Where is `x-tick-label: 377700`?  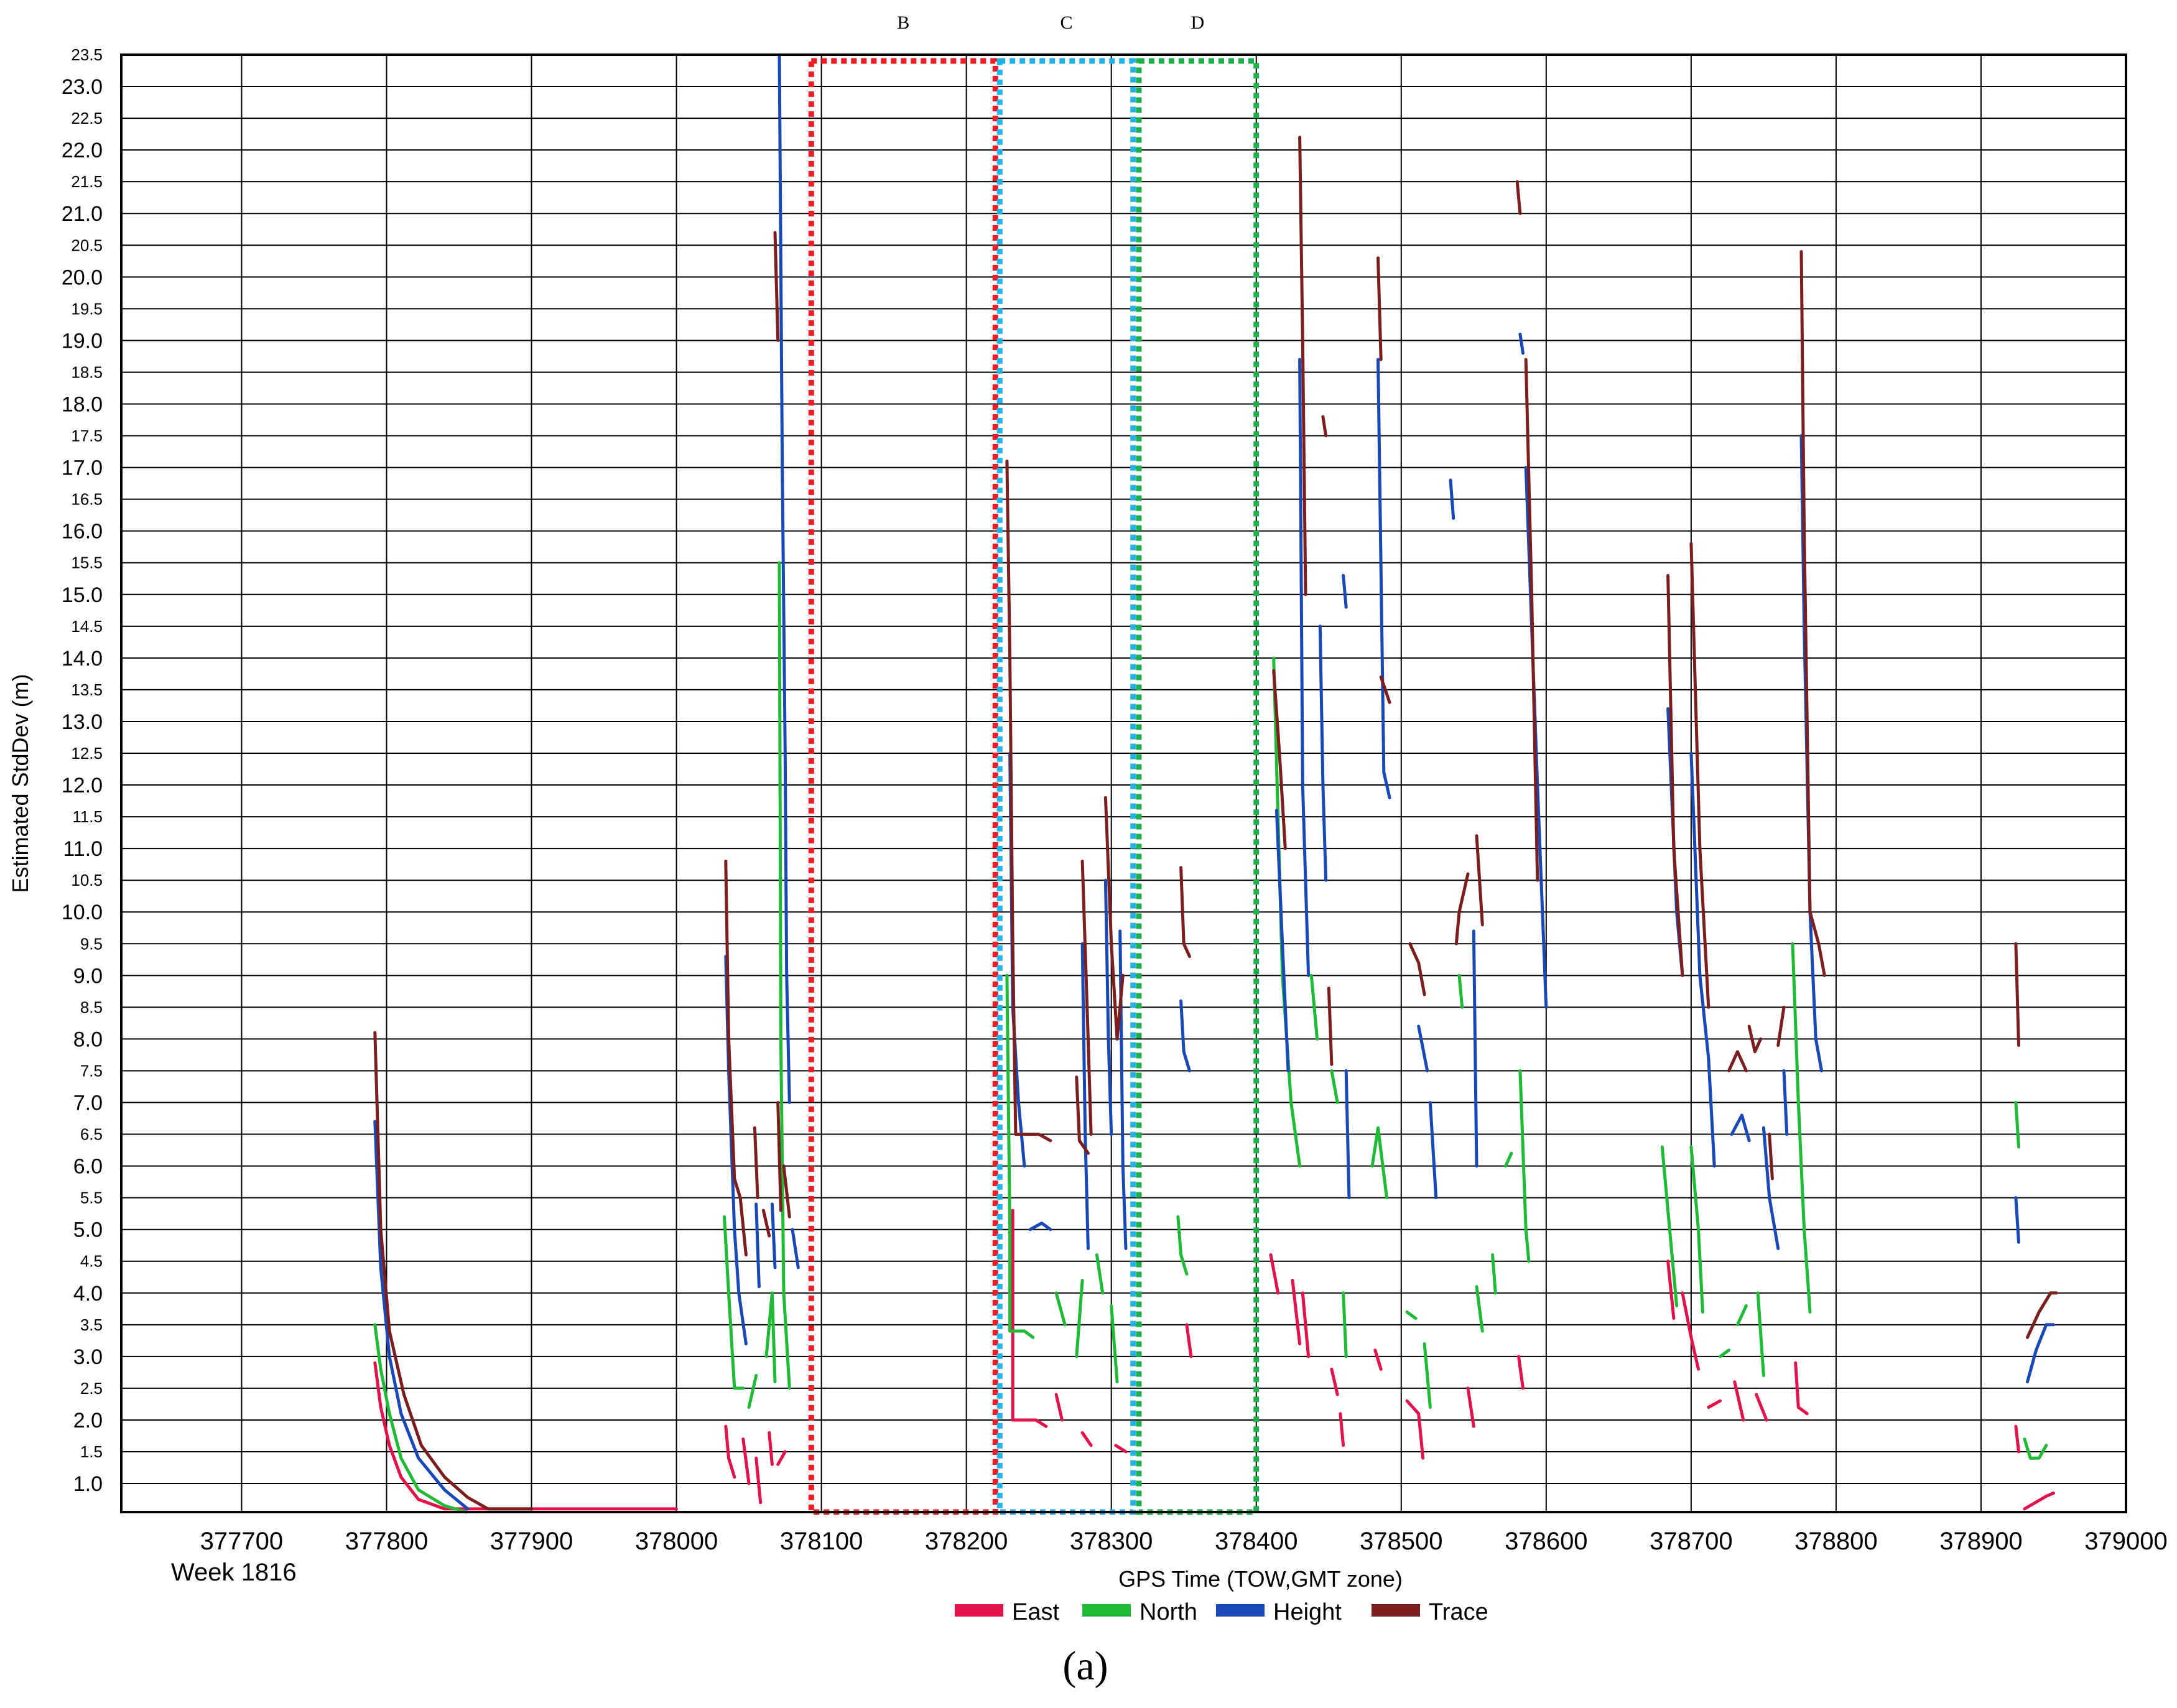 x-tick-label: 377700 is located at coordinates (241, 1541).